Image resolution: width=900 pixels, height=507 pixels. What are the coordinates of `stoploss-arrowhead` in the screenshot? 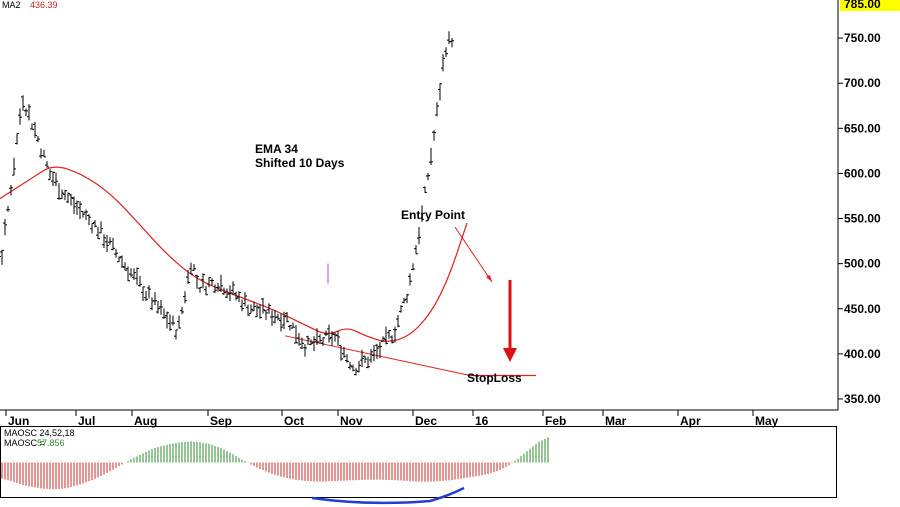 It's located at (510, 355).